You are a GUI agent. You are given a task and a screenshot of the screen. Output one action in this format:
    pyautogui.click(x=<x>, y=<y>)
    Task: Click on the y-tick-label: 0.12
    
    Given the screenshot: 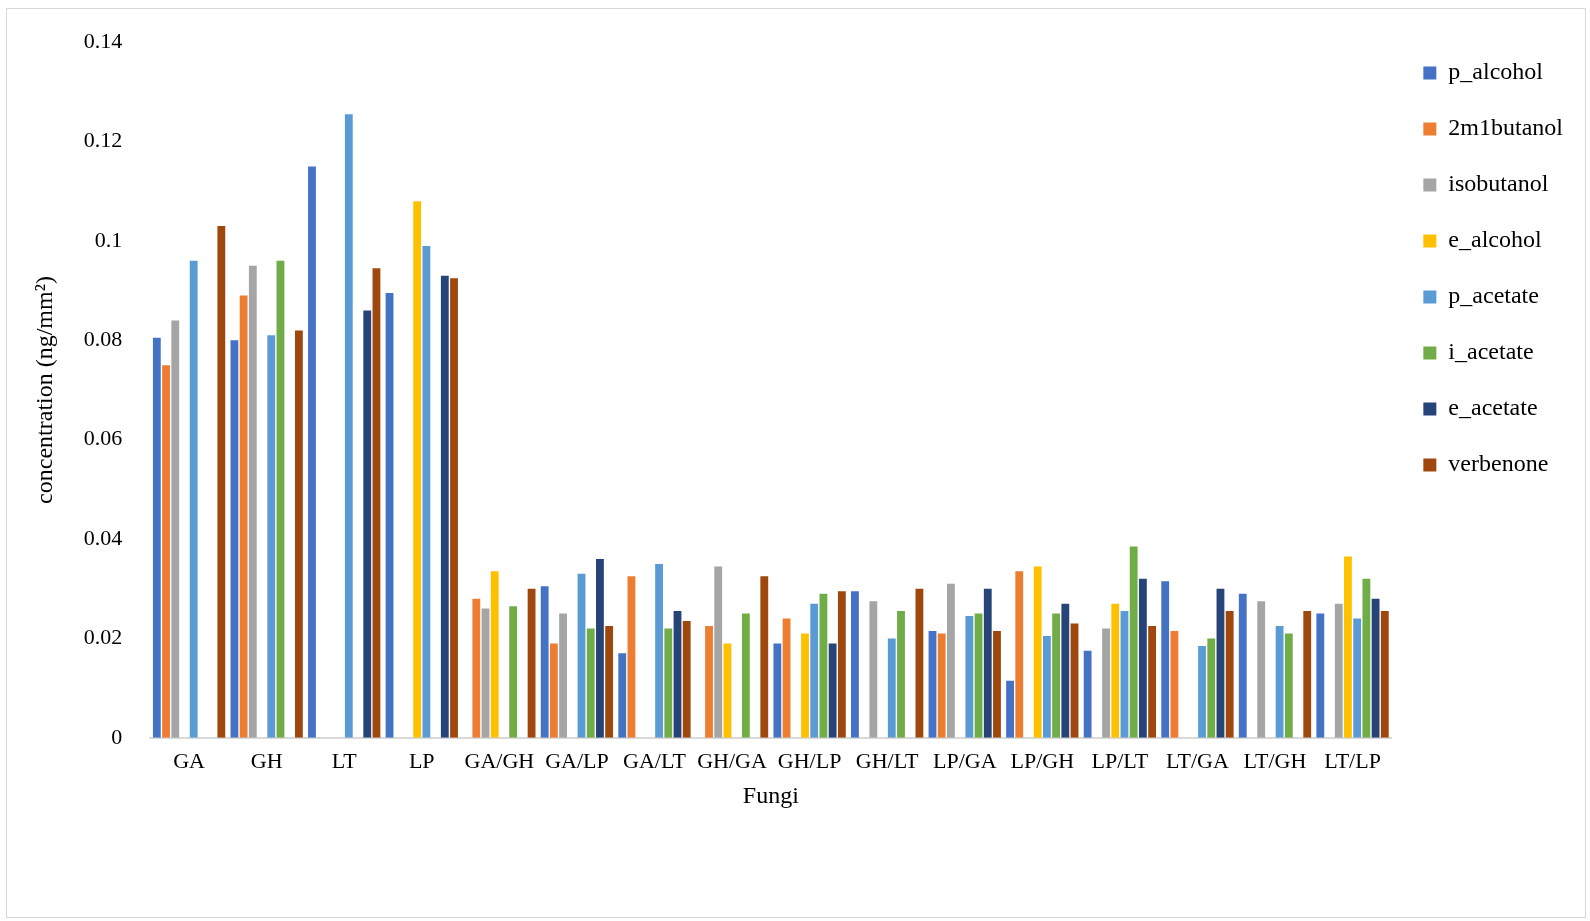 What is the action you would take?
    pyautogui.click(x=103, y=140)
    